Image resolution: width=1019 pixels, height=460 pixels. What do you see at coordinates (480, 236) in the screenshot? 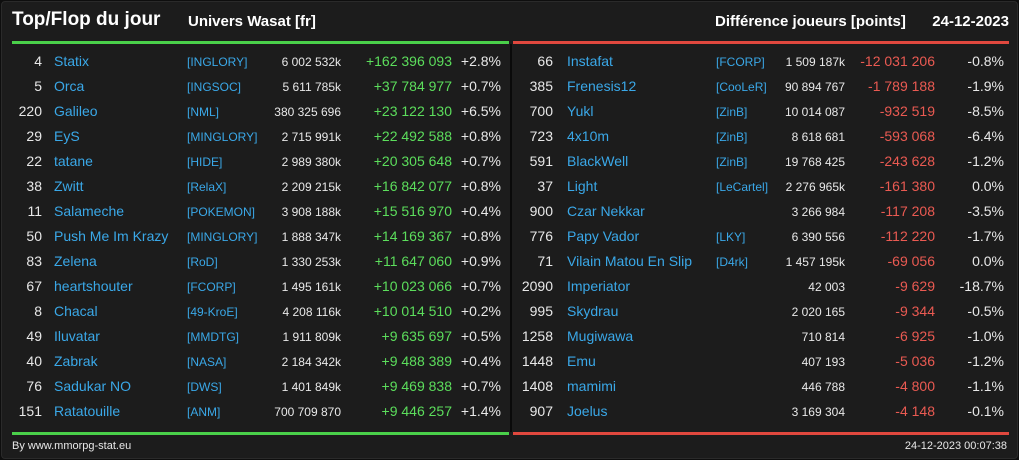
I see `delta-percent: +0.8%` at bounding box center [480, 236].